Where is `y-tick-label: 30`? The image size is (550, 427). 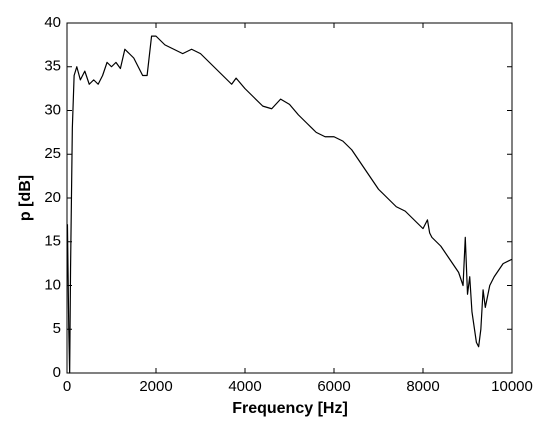
y-tick-label: 30 is located at coordinates (52, 109).